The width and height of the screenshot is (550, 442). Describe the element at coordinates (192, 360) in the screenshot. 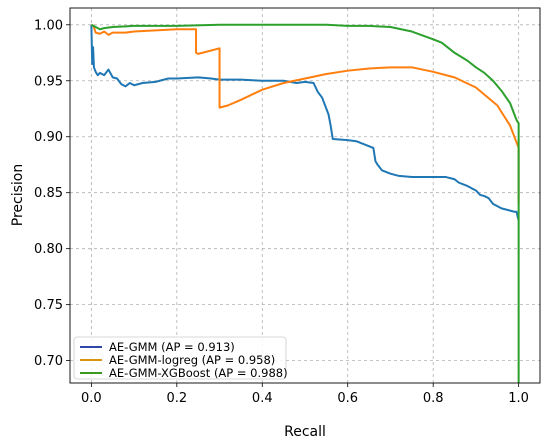

I see `legend-label: AE-GMM-logreg (AP = 0.958)` at that location.